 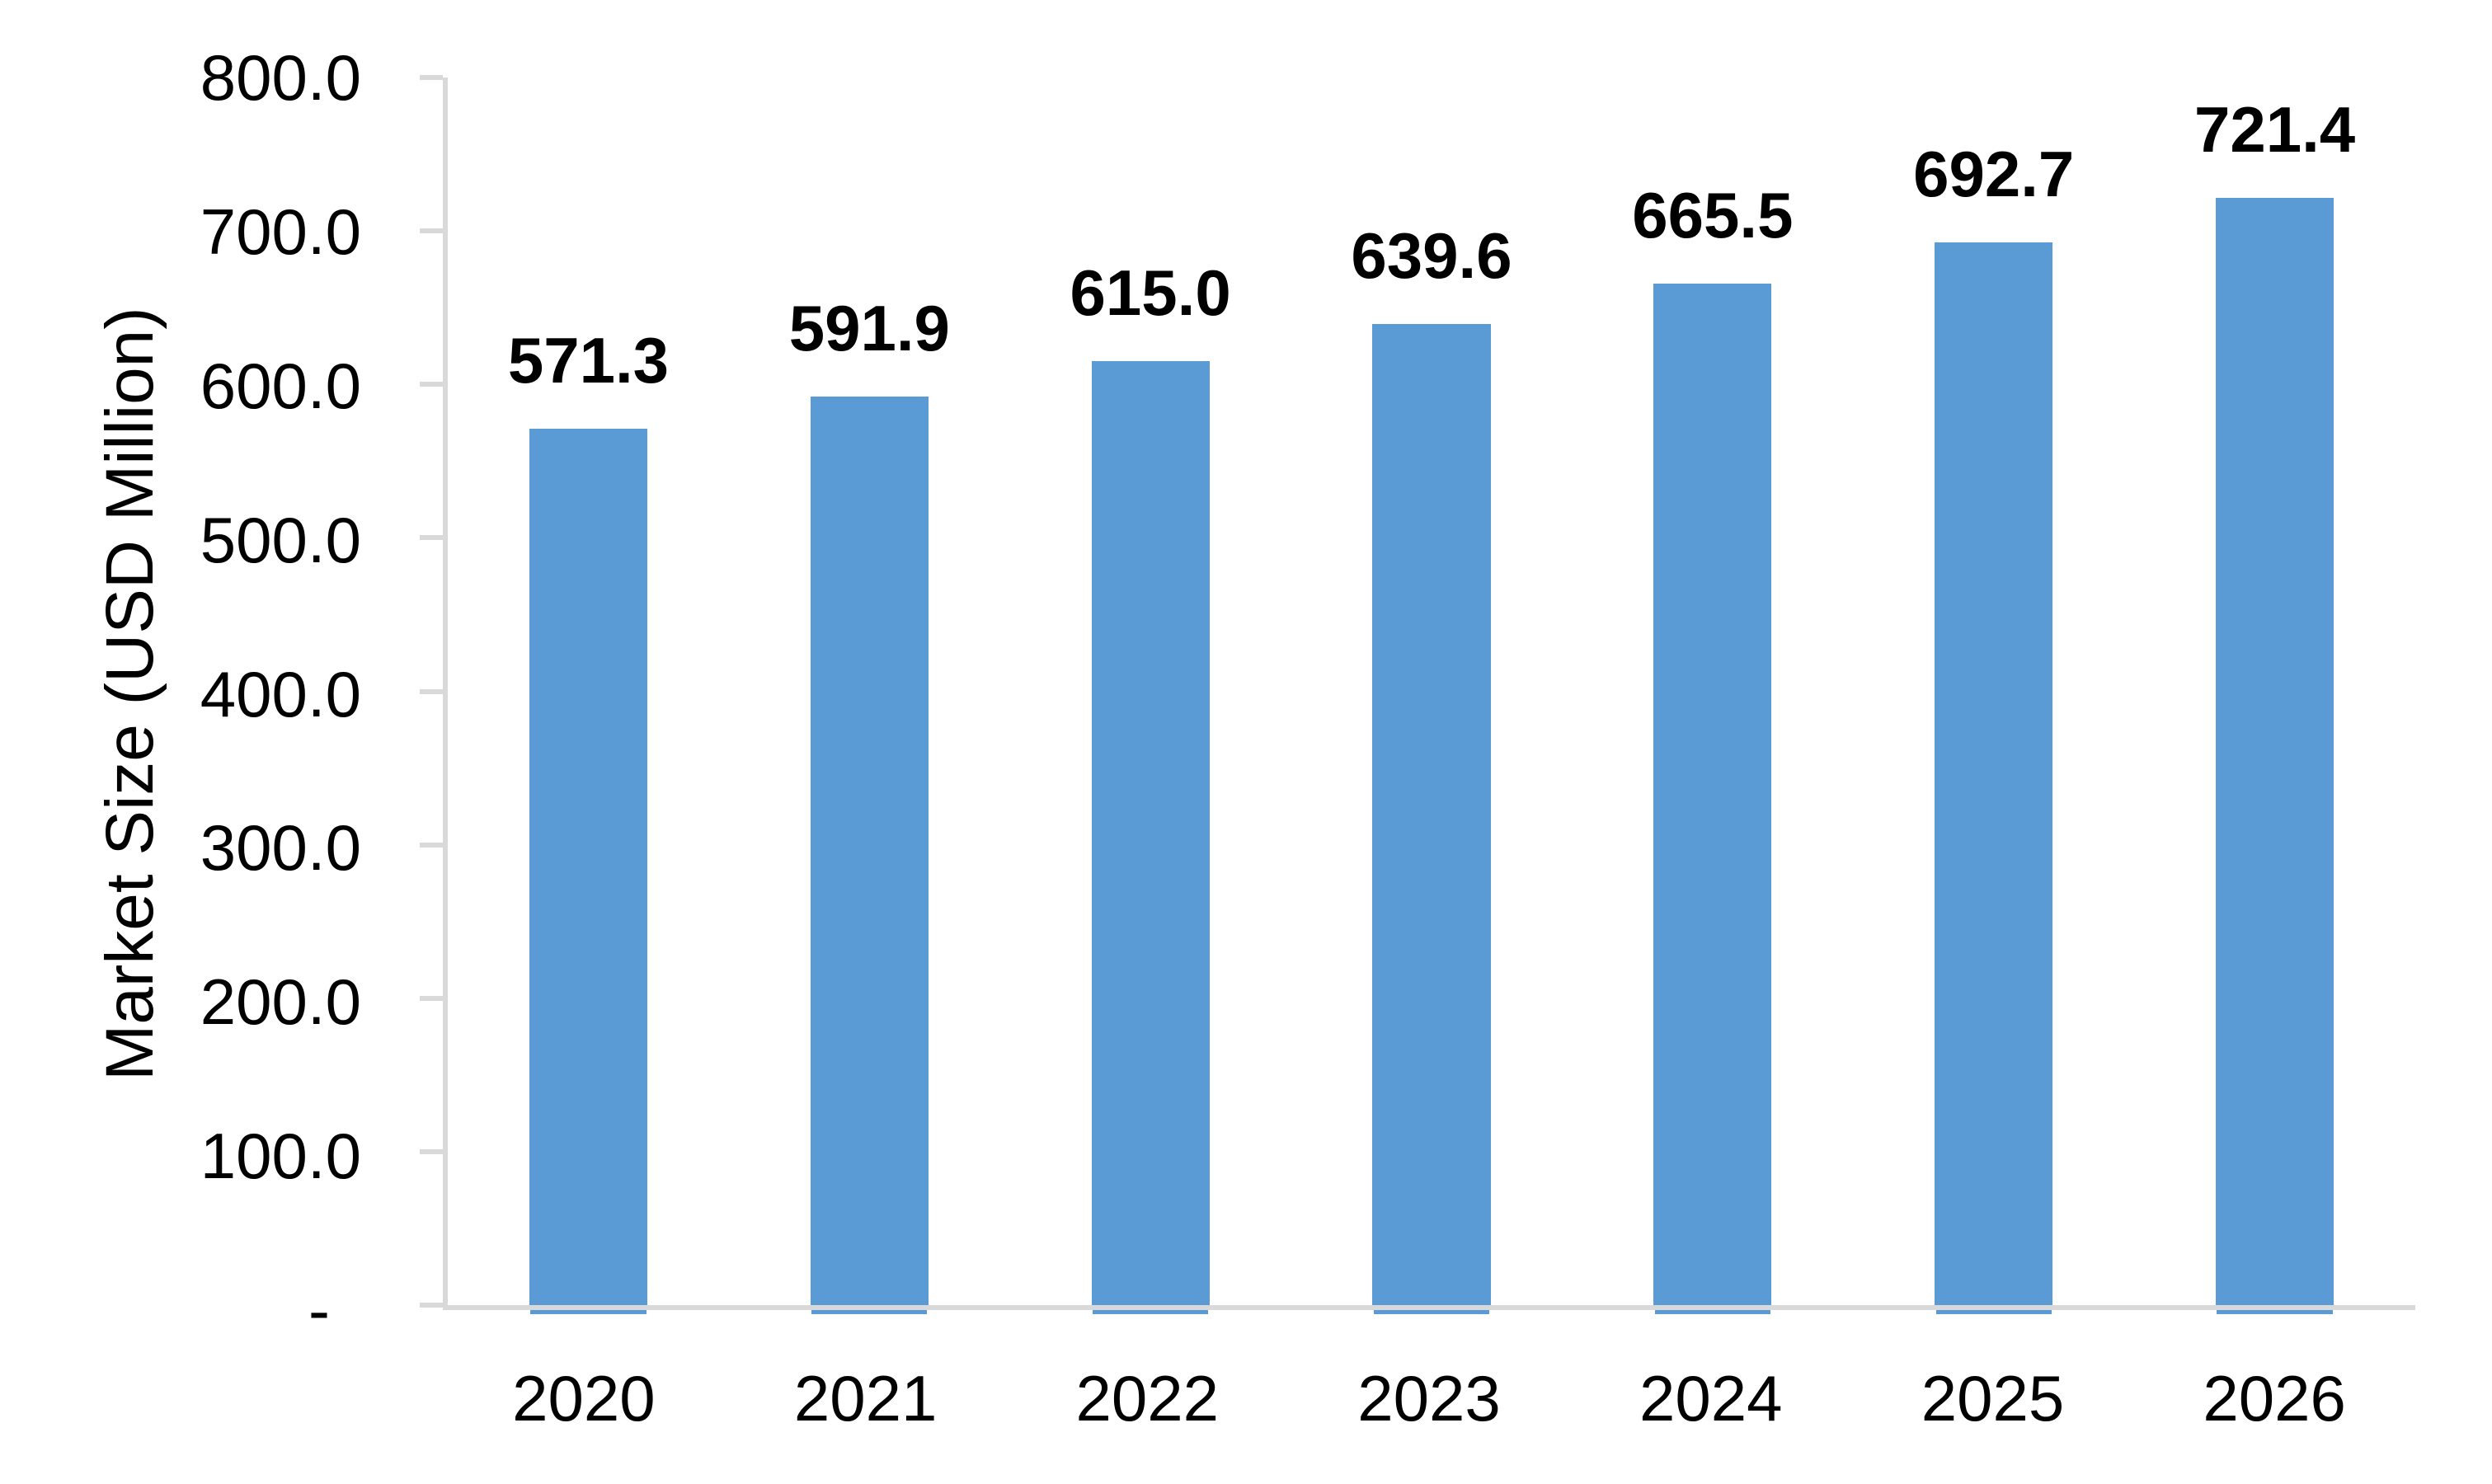 What do you see at coordinates (280, 539) in the screenshot?
I see `y-tick-label: 500.0` at bounding box center [280, 539].